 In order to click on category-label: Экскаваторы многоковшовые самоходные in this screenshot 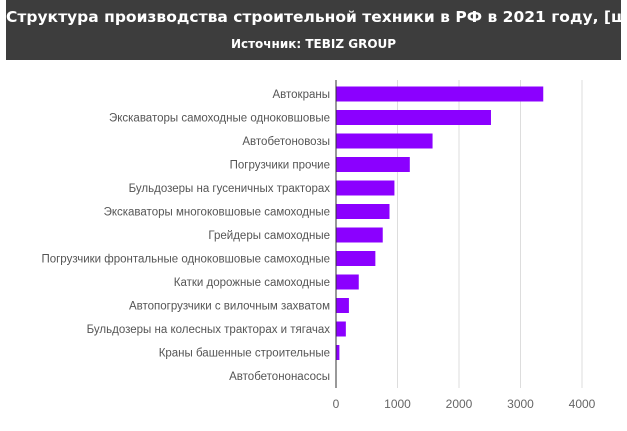, I will do `click(217, 213)`.